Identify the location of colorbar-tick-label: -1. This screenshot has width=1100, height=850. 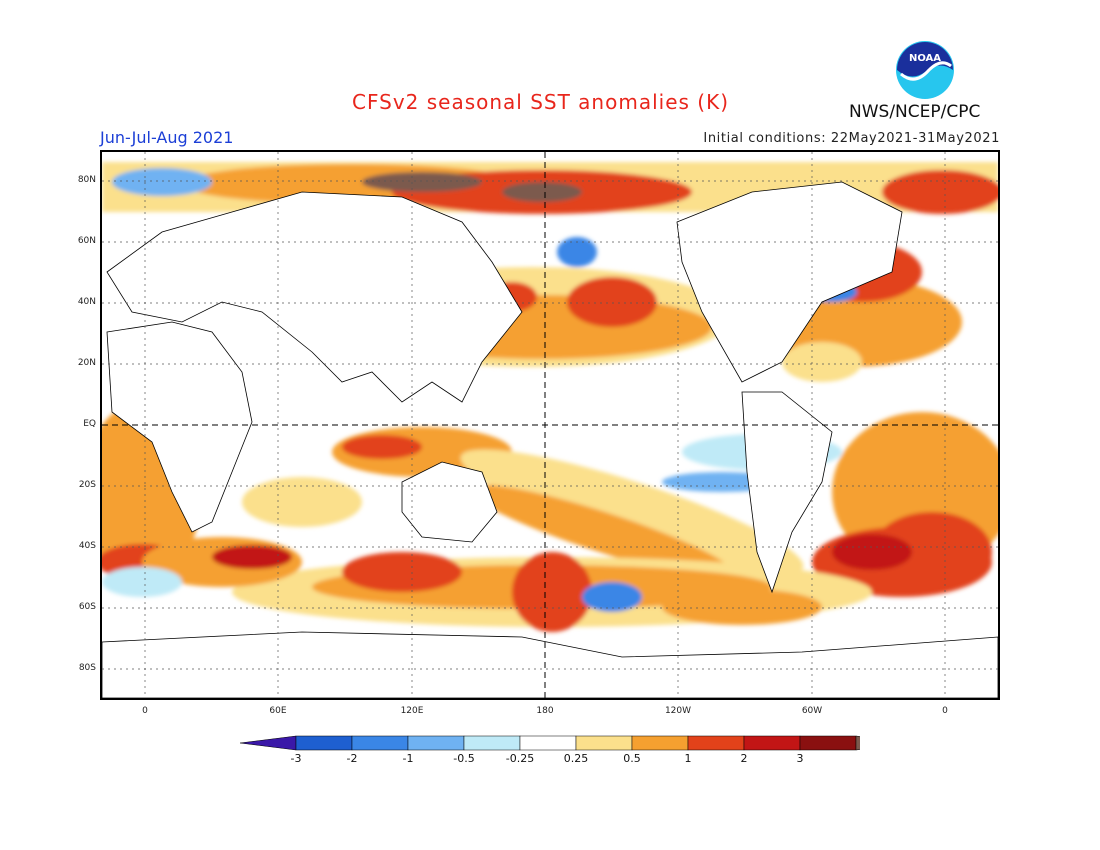
(408, 758).